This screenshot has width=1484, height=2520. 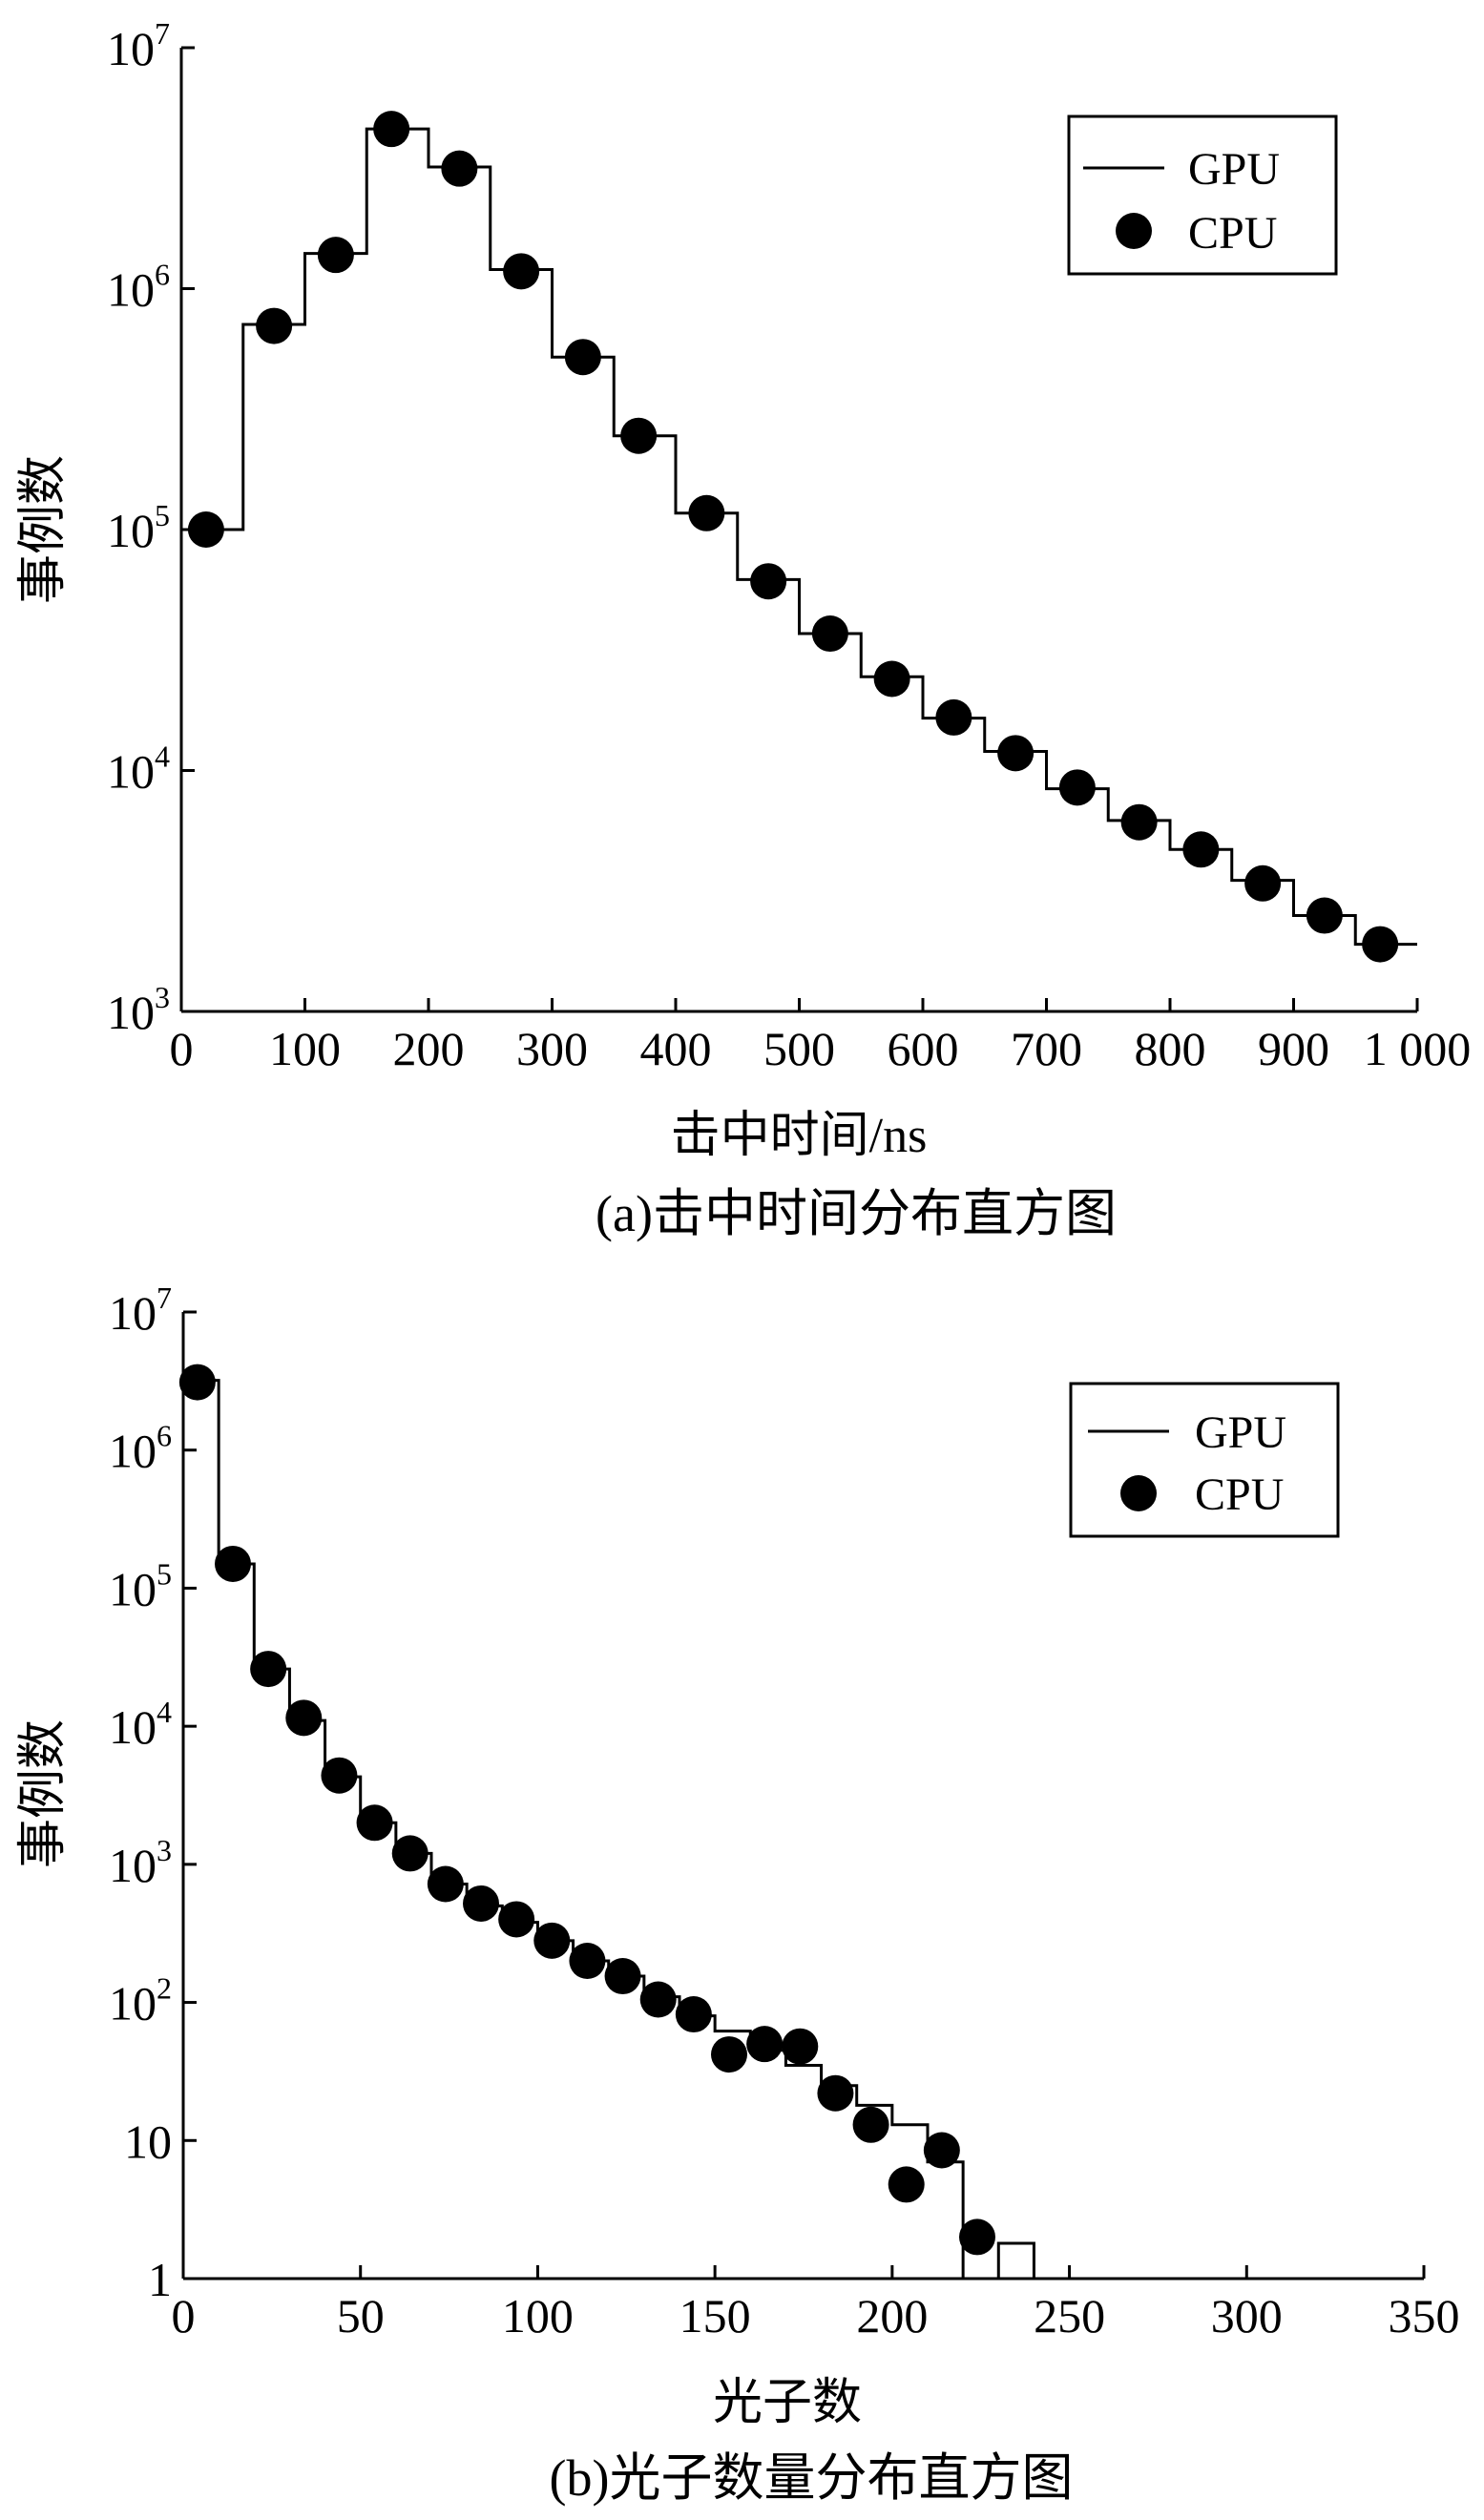 I want to click on x-axis-title: 光子数, so click(x=787, y=2403).